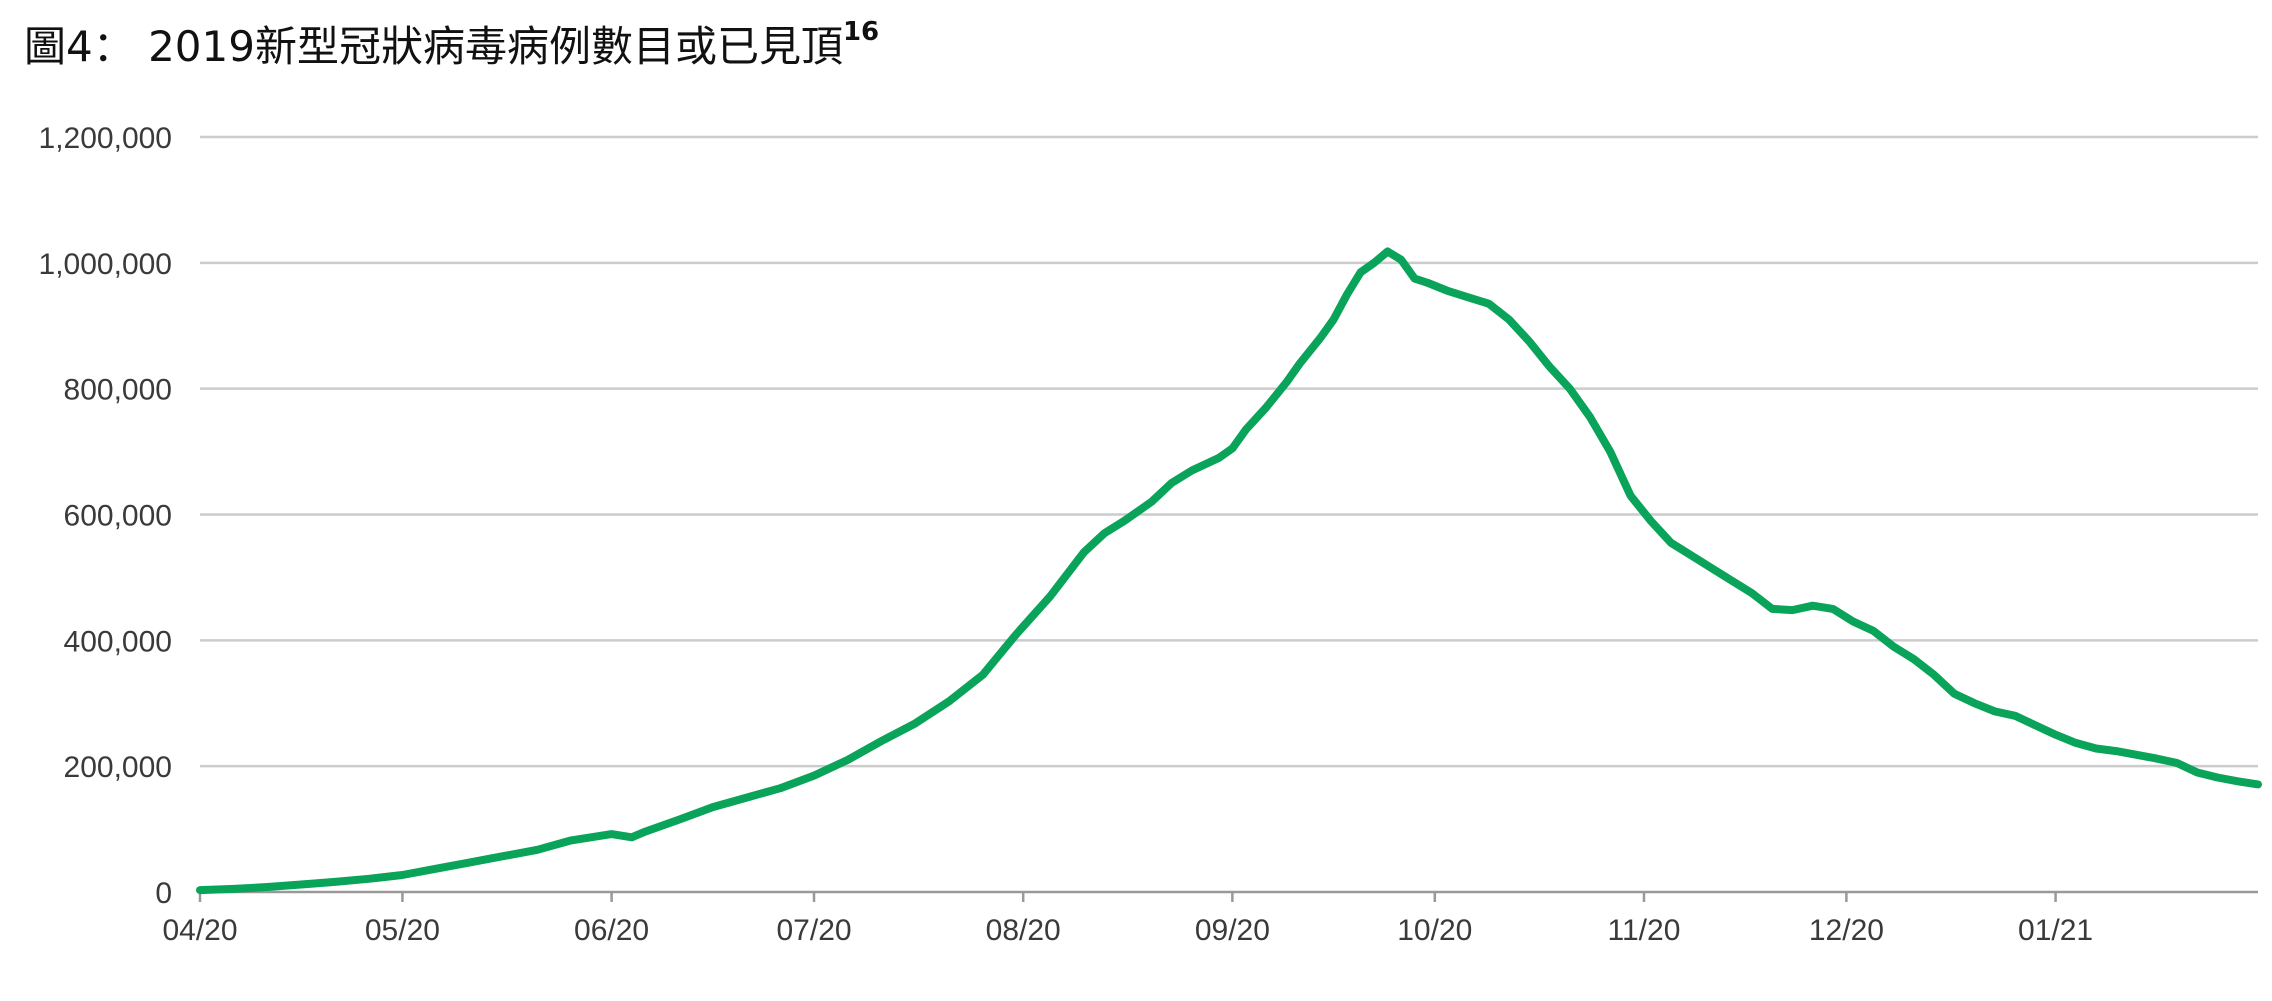  Describe the element at coordinates (105, 264) in the screenshot. I see `y-tick-label: 1,000,000` at that location.